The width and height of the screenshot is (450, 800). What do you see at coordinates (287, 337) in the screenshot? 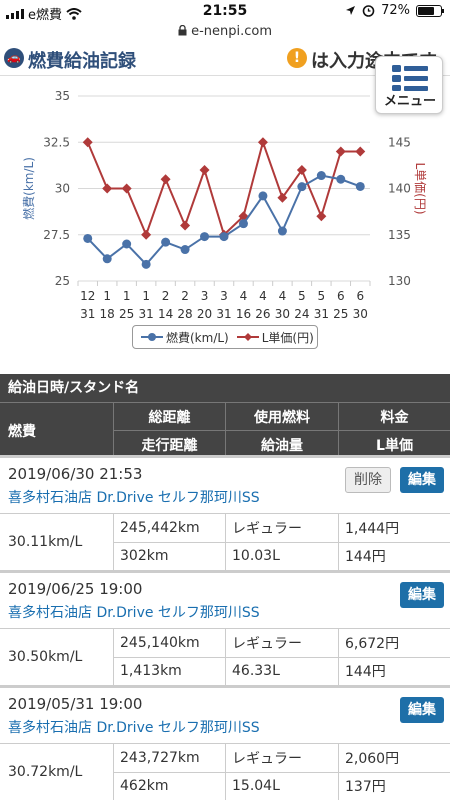
I see `legend-price-label: L単価(円)` at bounding box center [287, 337].